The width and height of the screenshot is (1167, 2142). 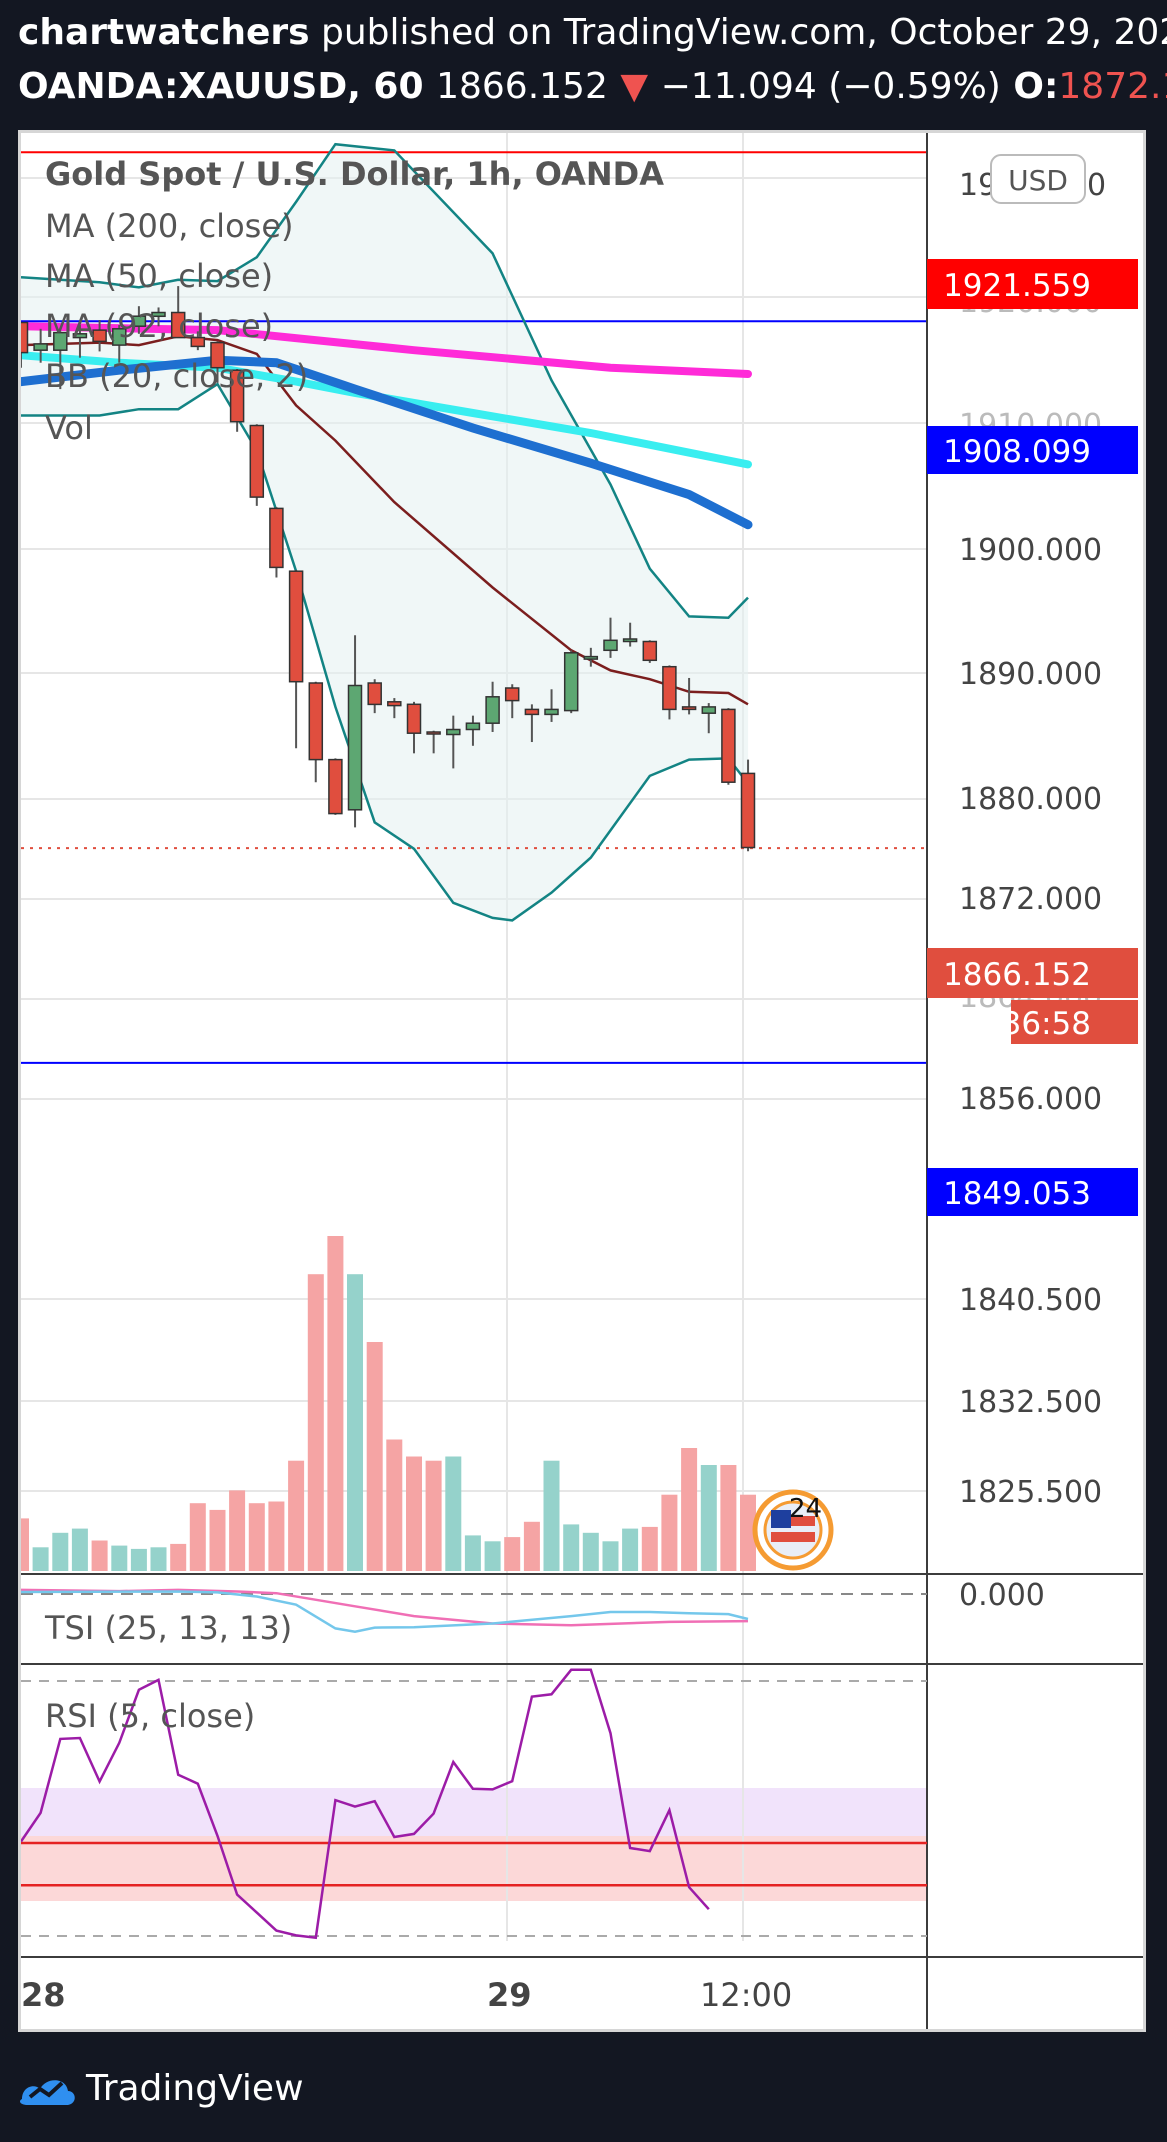 What do you see at coordinates (1030, 1492) in the screenshot?
I see `tick-1825-5: 1825.500` at bounding box center [1030, 1492].